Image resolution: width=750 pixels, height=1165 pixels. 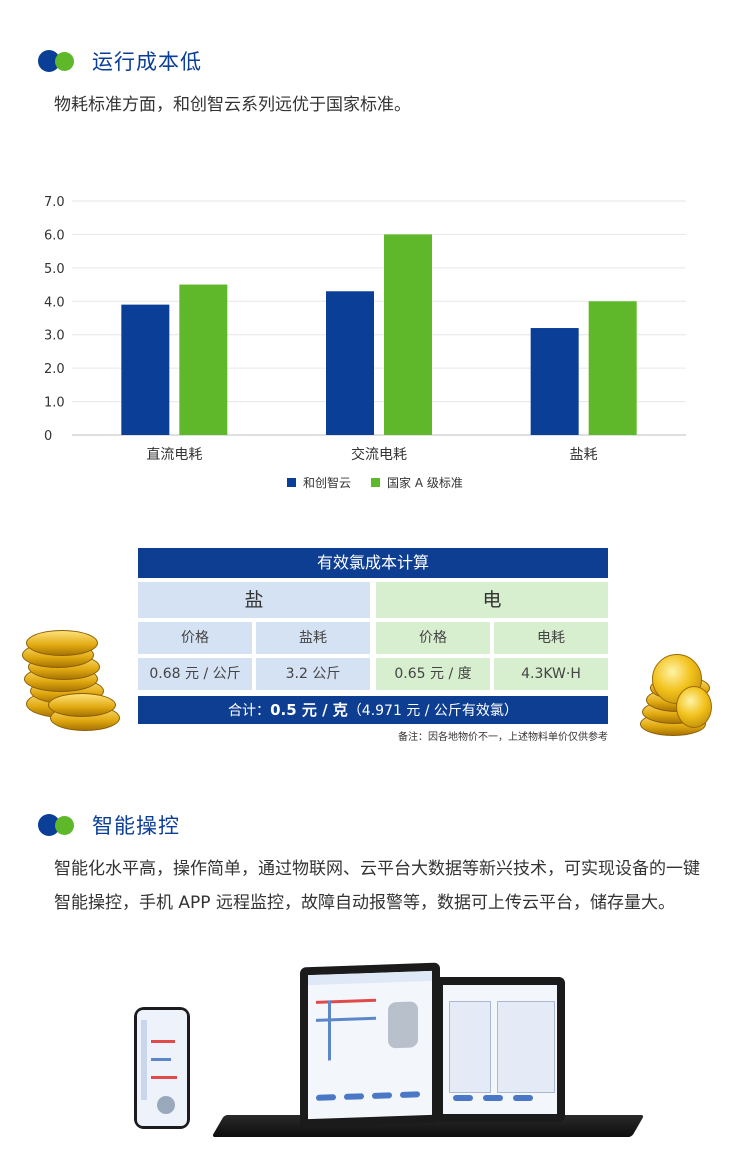 I want to click on legend-label: 和创智云, so click(x=327, y=482).